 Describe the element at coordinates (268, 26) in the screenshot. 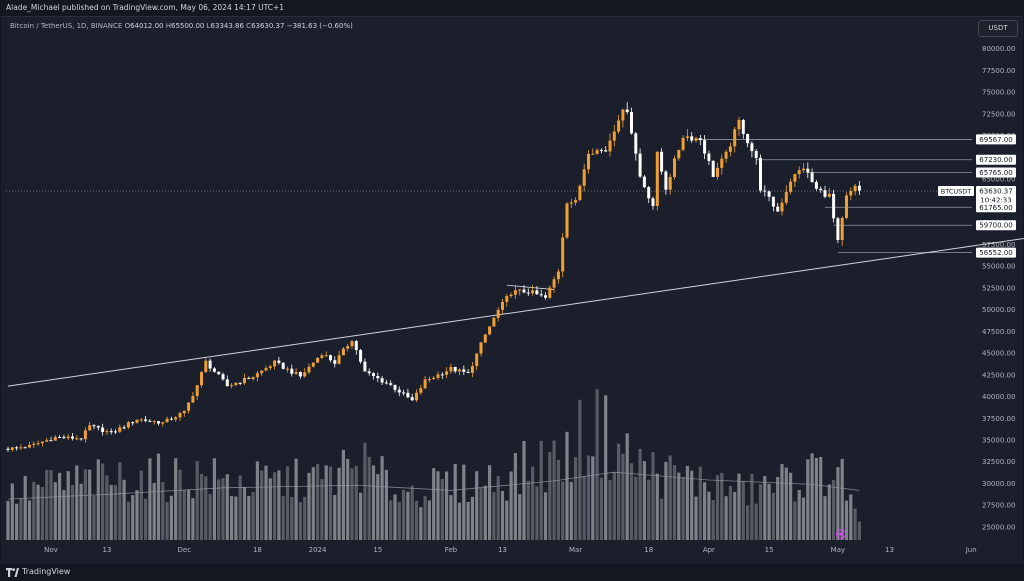

I see `legend-close: 63630.37` at that location.